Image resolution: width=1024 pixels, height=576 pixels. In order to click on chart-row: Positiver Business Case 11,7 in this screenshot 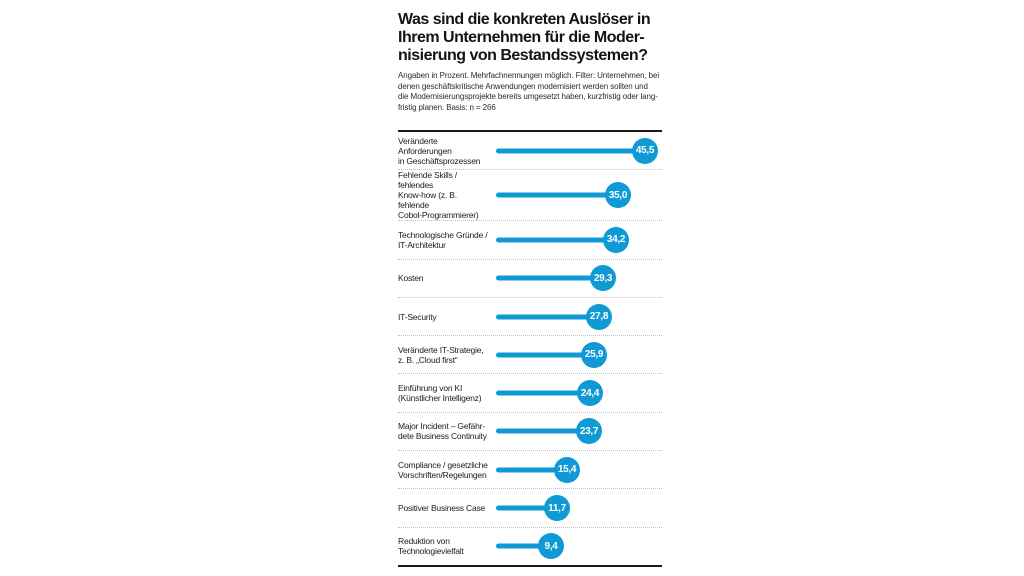, I will do `click(530, 508)`.